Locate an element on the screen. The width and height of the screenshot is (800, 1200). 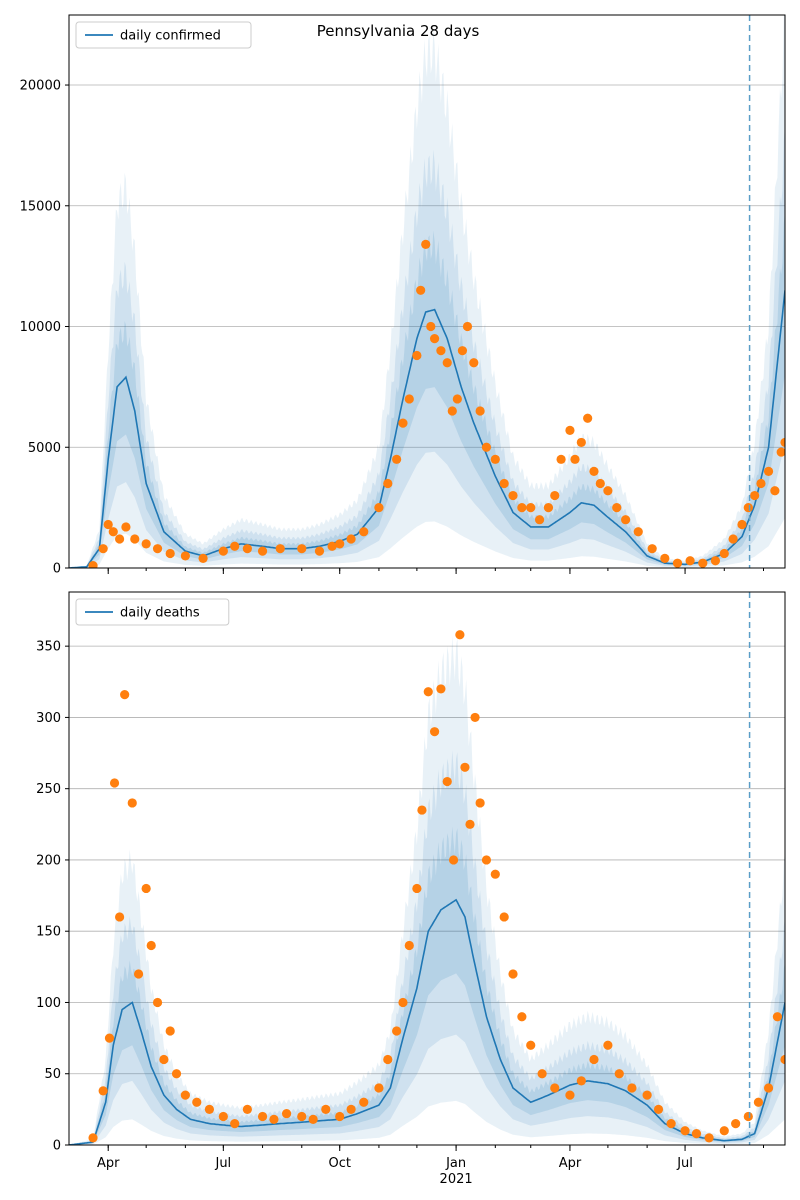
y-tick-label: 50 is located at coordinates (52, 1074).